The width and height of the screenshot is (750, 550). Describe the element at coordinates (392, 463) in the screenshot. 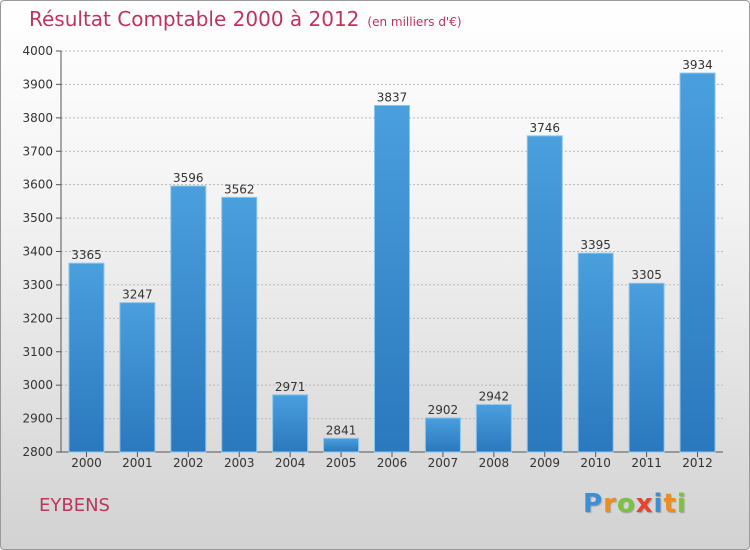

I see `x-tick-label: 2006` at that location.